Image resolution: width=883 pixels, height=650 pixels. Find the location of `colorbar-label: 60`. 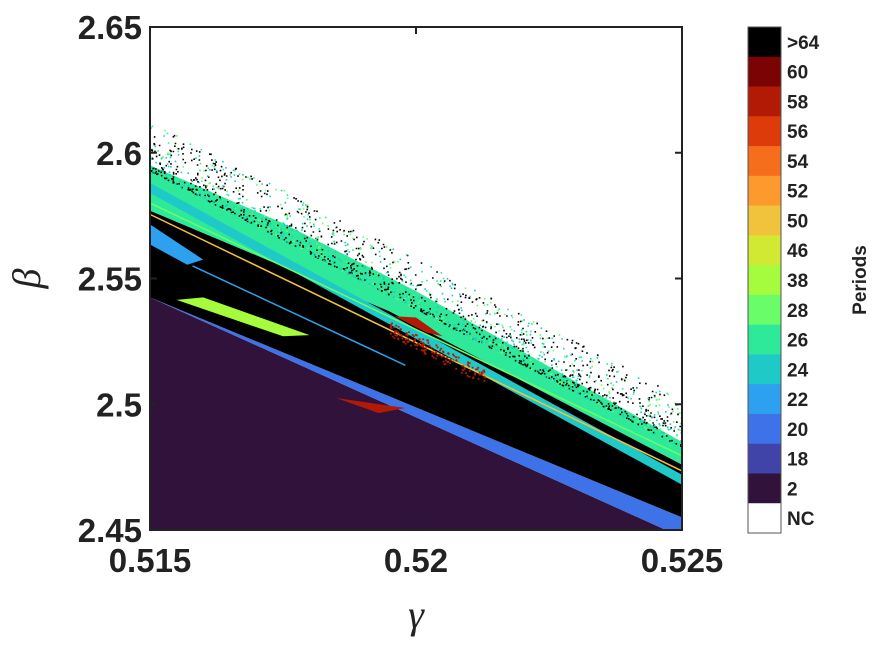

colorbar-label: 60 is located at coordinates (797, 73).